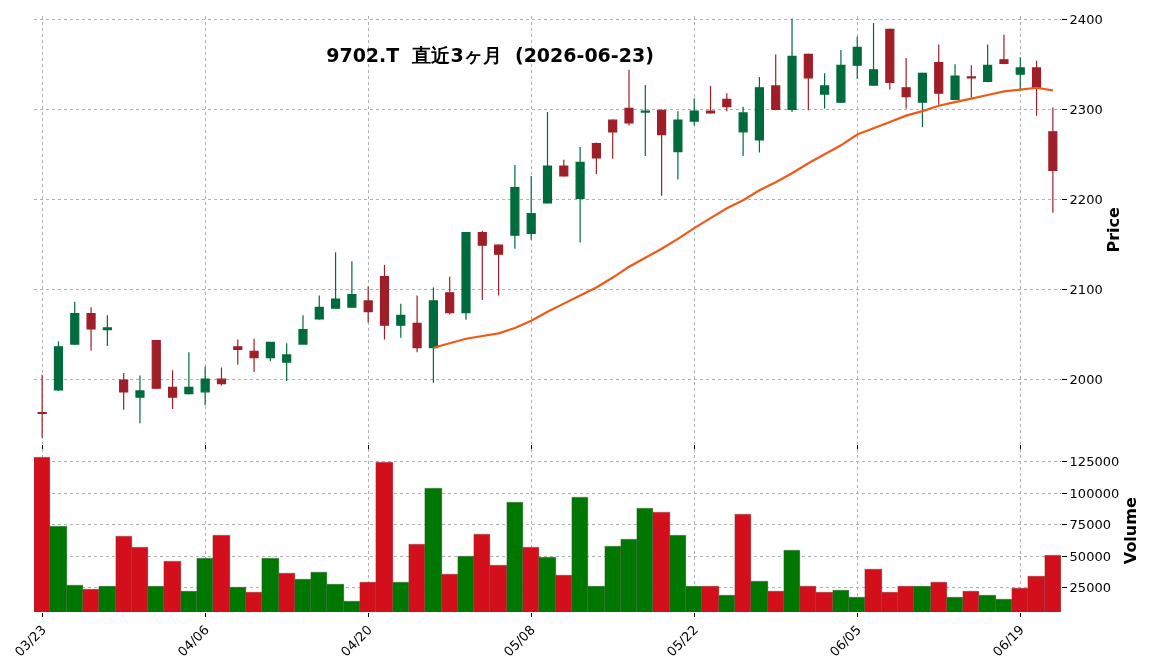 Image resolution: width=1153 pixels, height=670 pixels. What do you see at coordinates (1086, 19) in the screenshot?
I see `y-tick-label: 2400` at bounding box center [1086, 19].